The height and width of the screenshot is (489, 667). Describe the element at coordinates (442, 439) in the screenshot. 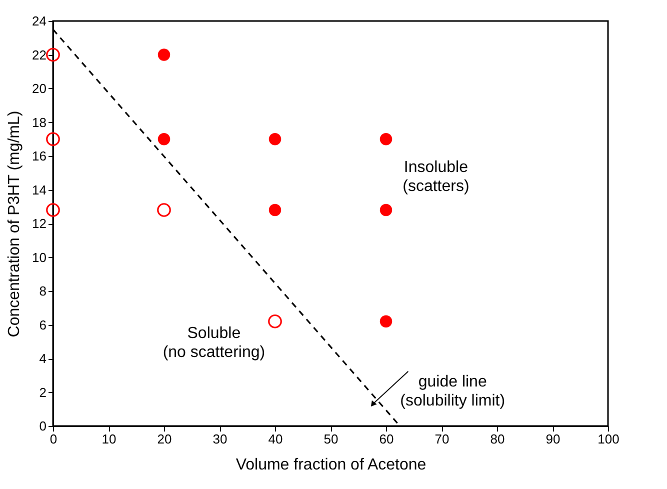

I see `x-tick-label: 70` at that location.